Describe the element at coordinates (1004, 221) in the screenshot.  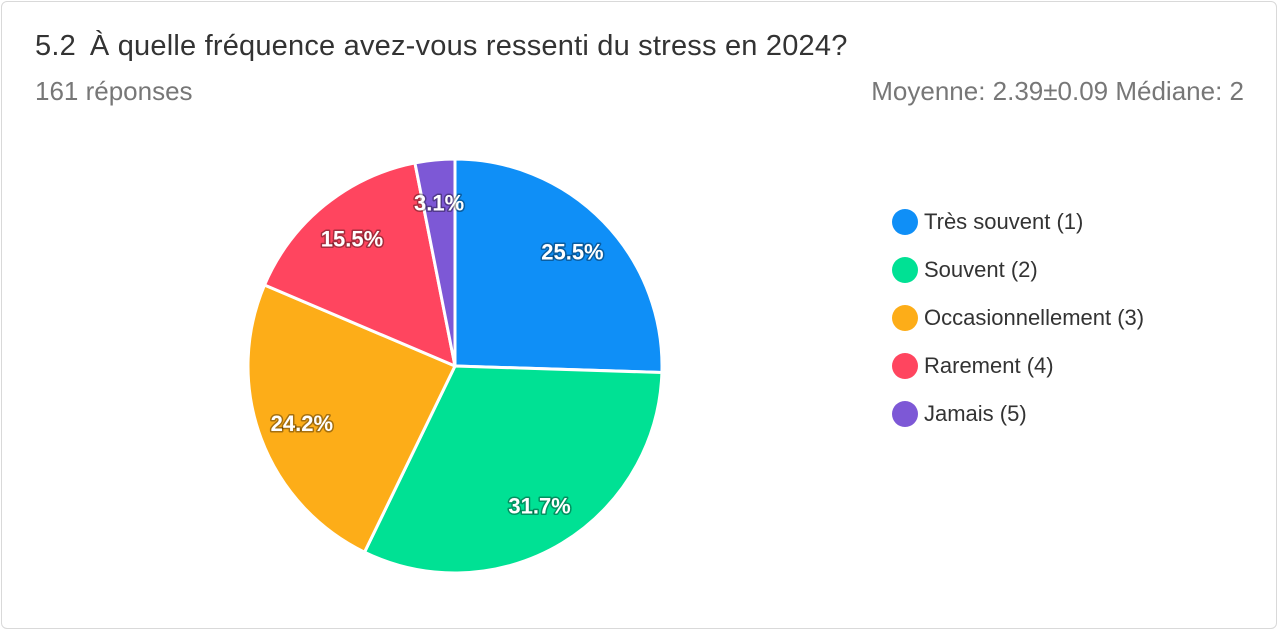
I see `legend-label-tres-souvent-1: Très souvent (1)` at that location.